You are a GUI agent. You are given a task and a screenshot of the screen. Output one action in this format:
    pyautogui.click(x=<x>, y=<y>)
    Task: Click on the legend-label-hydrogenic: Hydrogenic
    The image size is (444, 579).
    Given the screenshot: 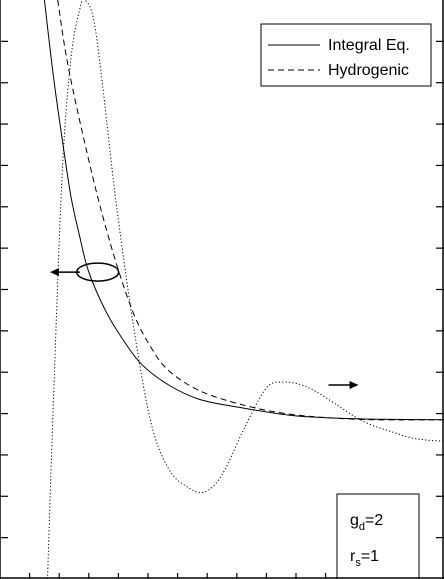 What is the action you would take?
    pyautogui.click(x=368, y=70)
    